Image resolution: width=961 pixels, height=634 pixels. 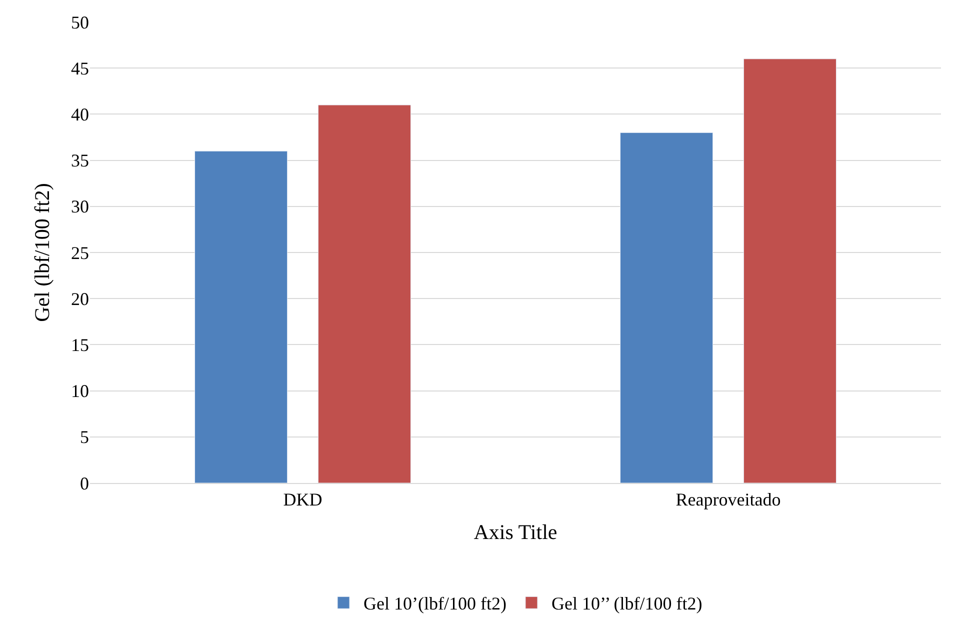 I want to click on y-tick-label: 0, so click(x=84, y=483).